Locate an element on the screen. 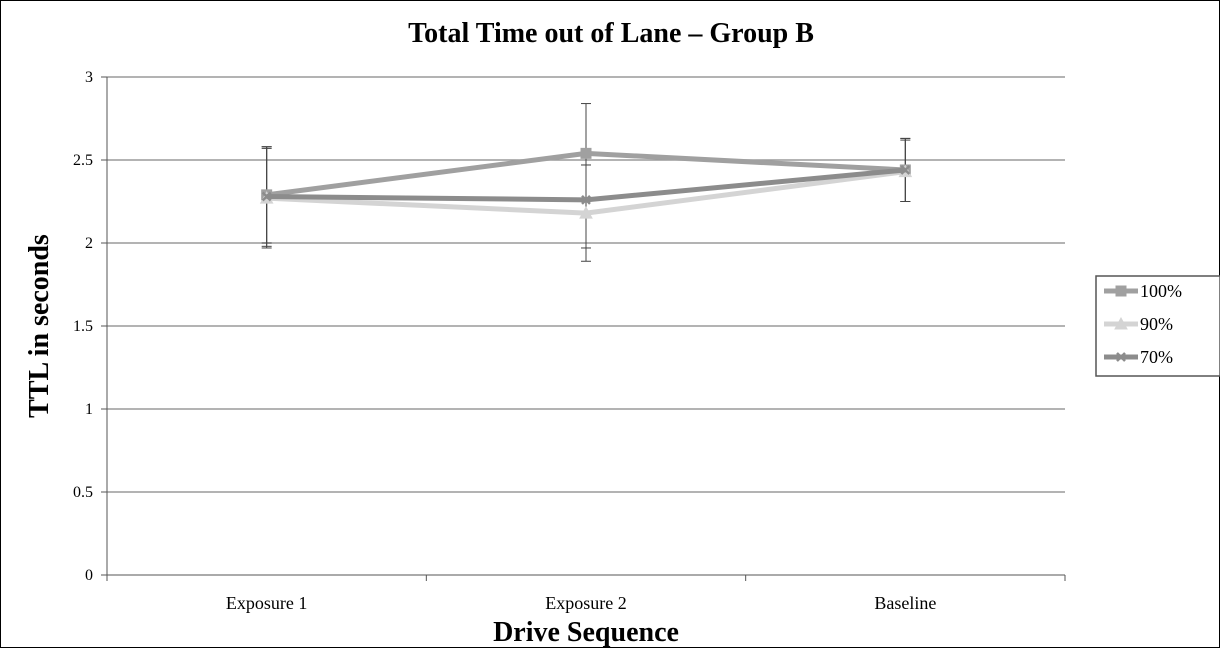 This screenshot has height=648, width=1220. y-tick-label: 1.5 is located at coordinates (83, 326).